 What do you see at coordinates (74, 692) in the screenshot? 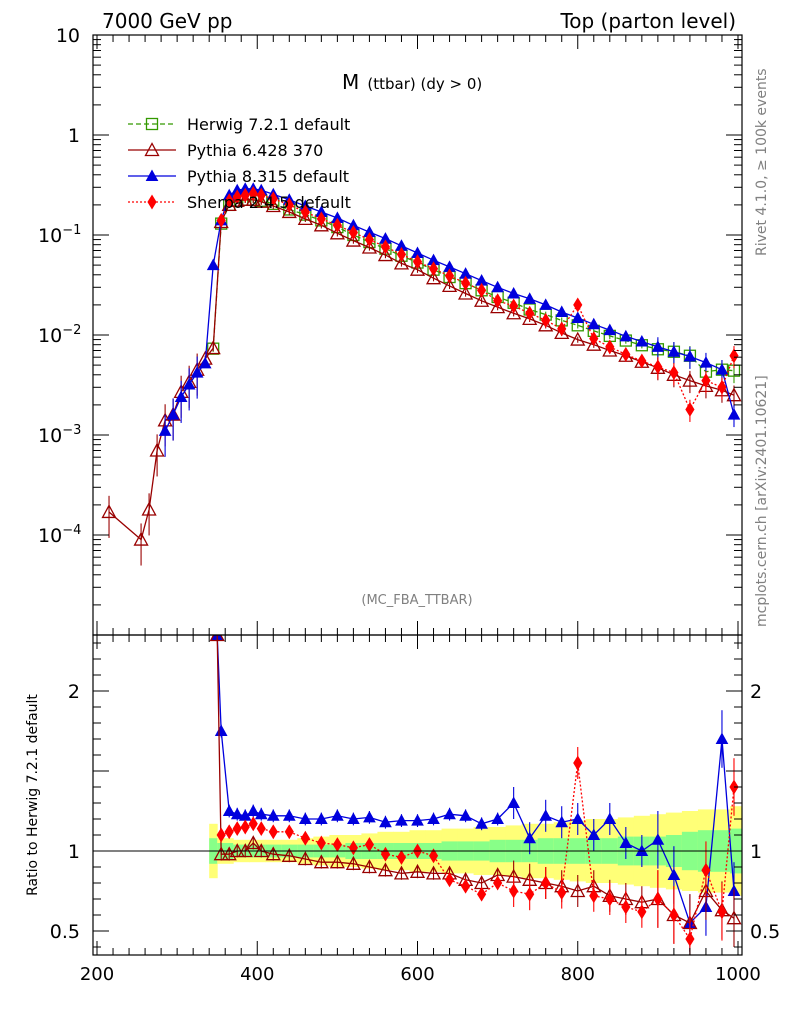
I see `ratio-y-tick-label-left: 2` at bounding box center [74, 692].